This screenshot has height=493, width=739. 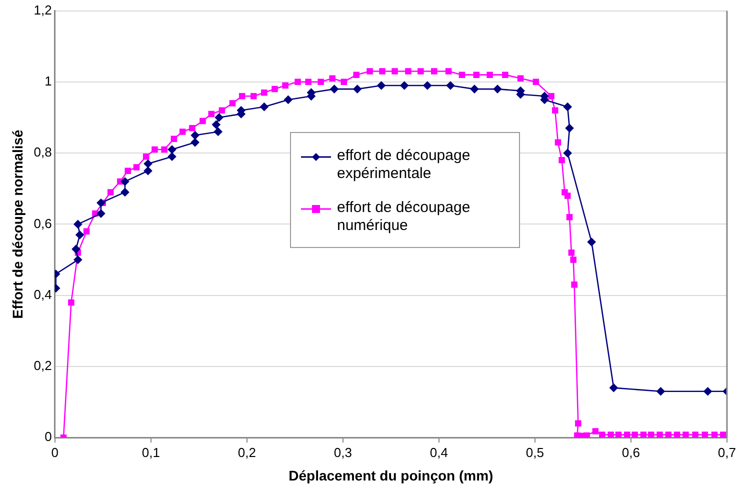 What do you see at coordinates (391, 475) in the screenshot?
I see `x-axis-title: Déplacement du poinçon (mm)` at bounding box center [391, 475].